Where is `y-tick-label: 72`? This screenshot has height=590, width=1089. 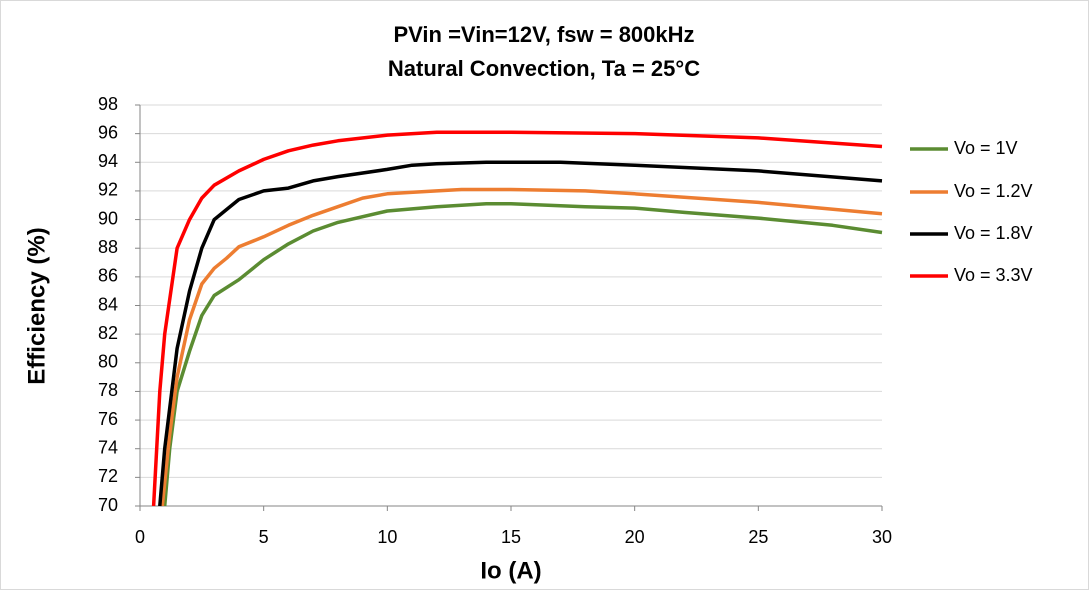
y-tick-label: 72 is located at coordinates (108, 476).